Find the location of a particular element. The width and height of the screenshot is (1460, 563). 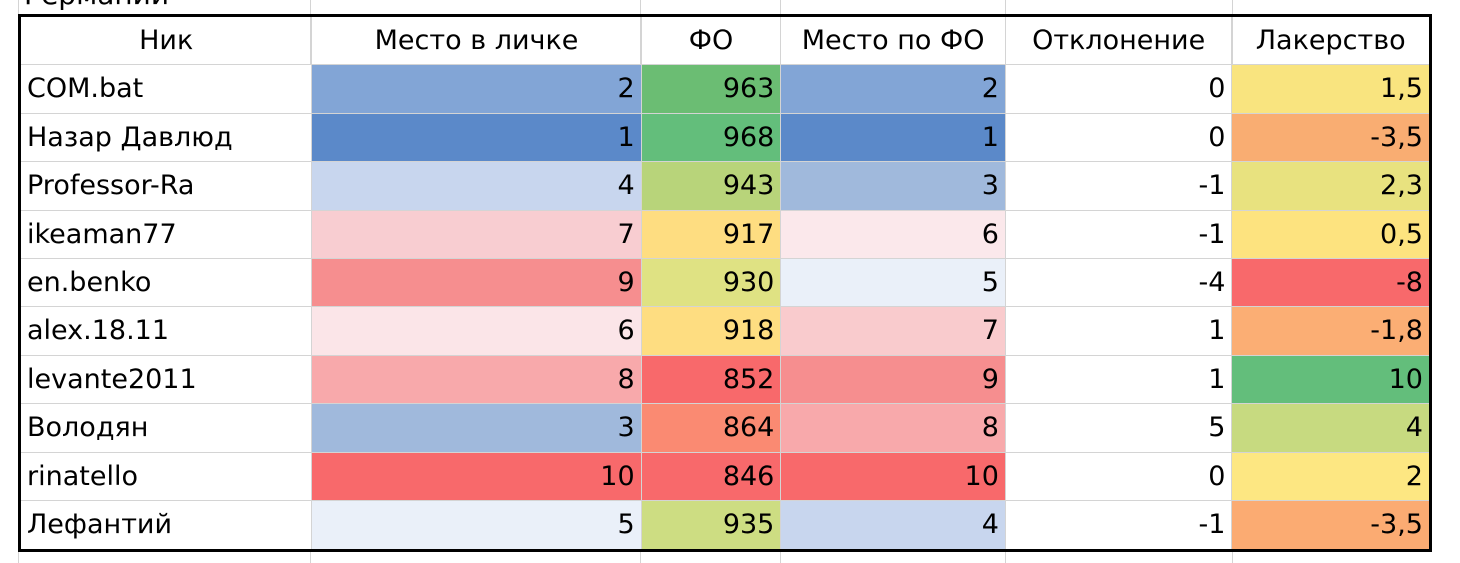

name-cell: ikeaman77 is located at coordinates (167, 234).